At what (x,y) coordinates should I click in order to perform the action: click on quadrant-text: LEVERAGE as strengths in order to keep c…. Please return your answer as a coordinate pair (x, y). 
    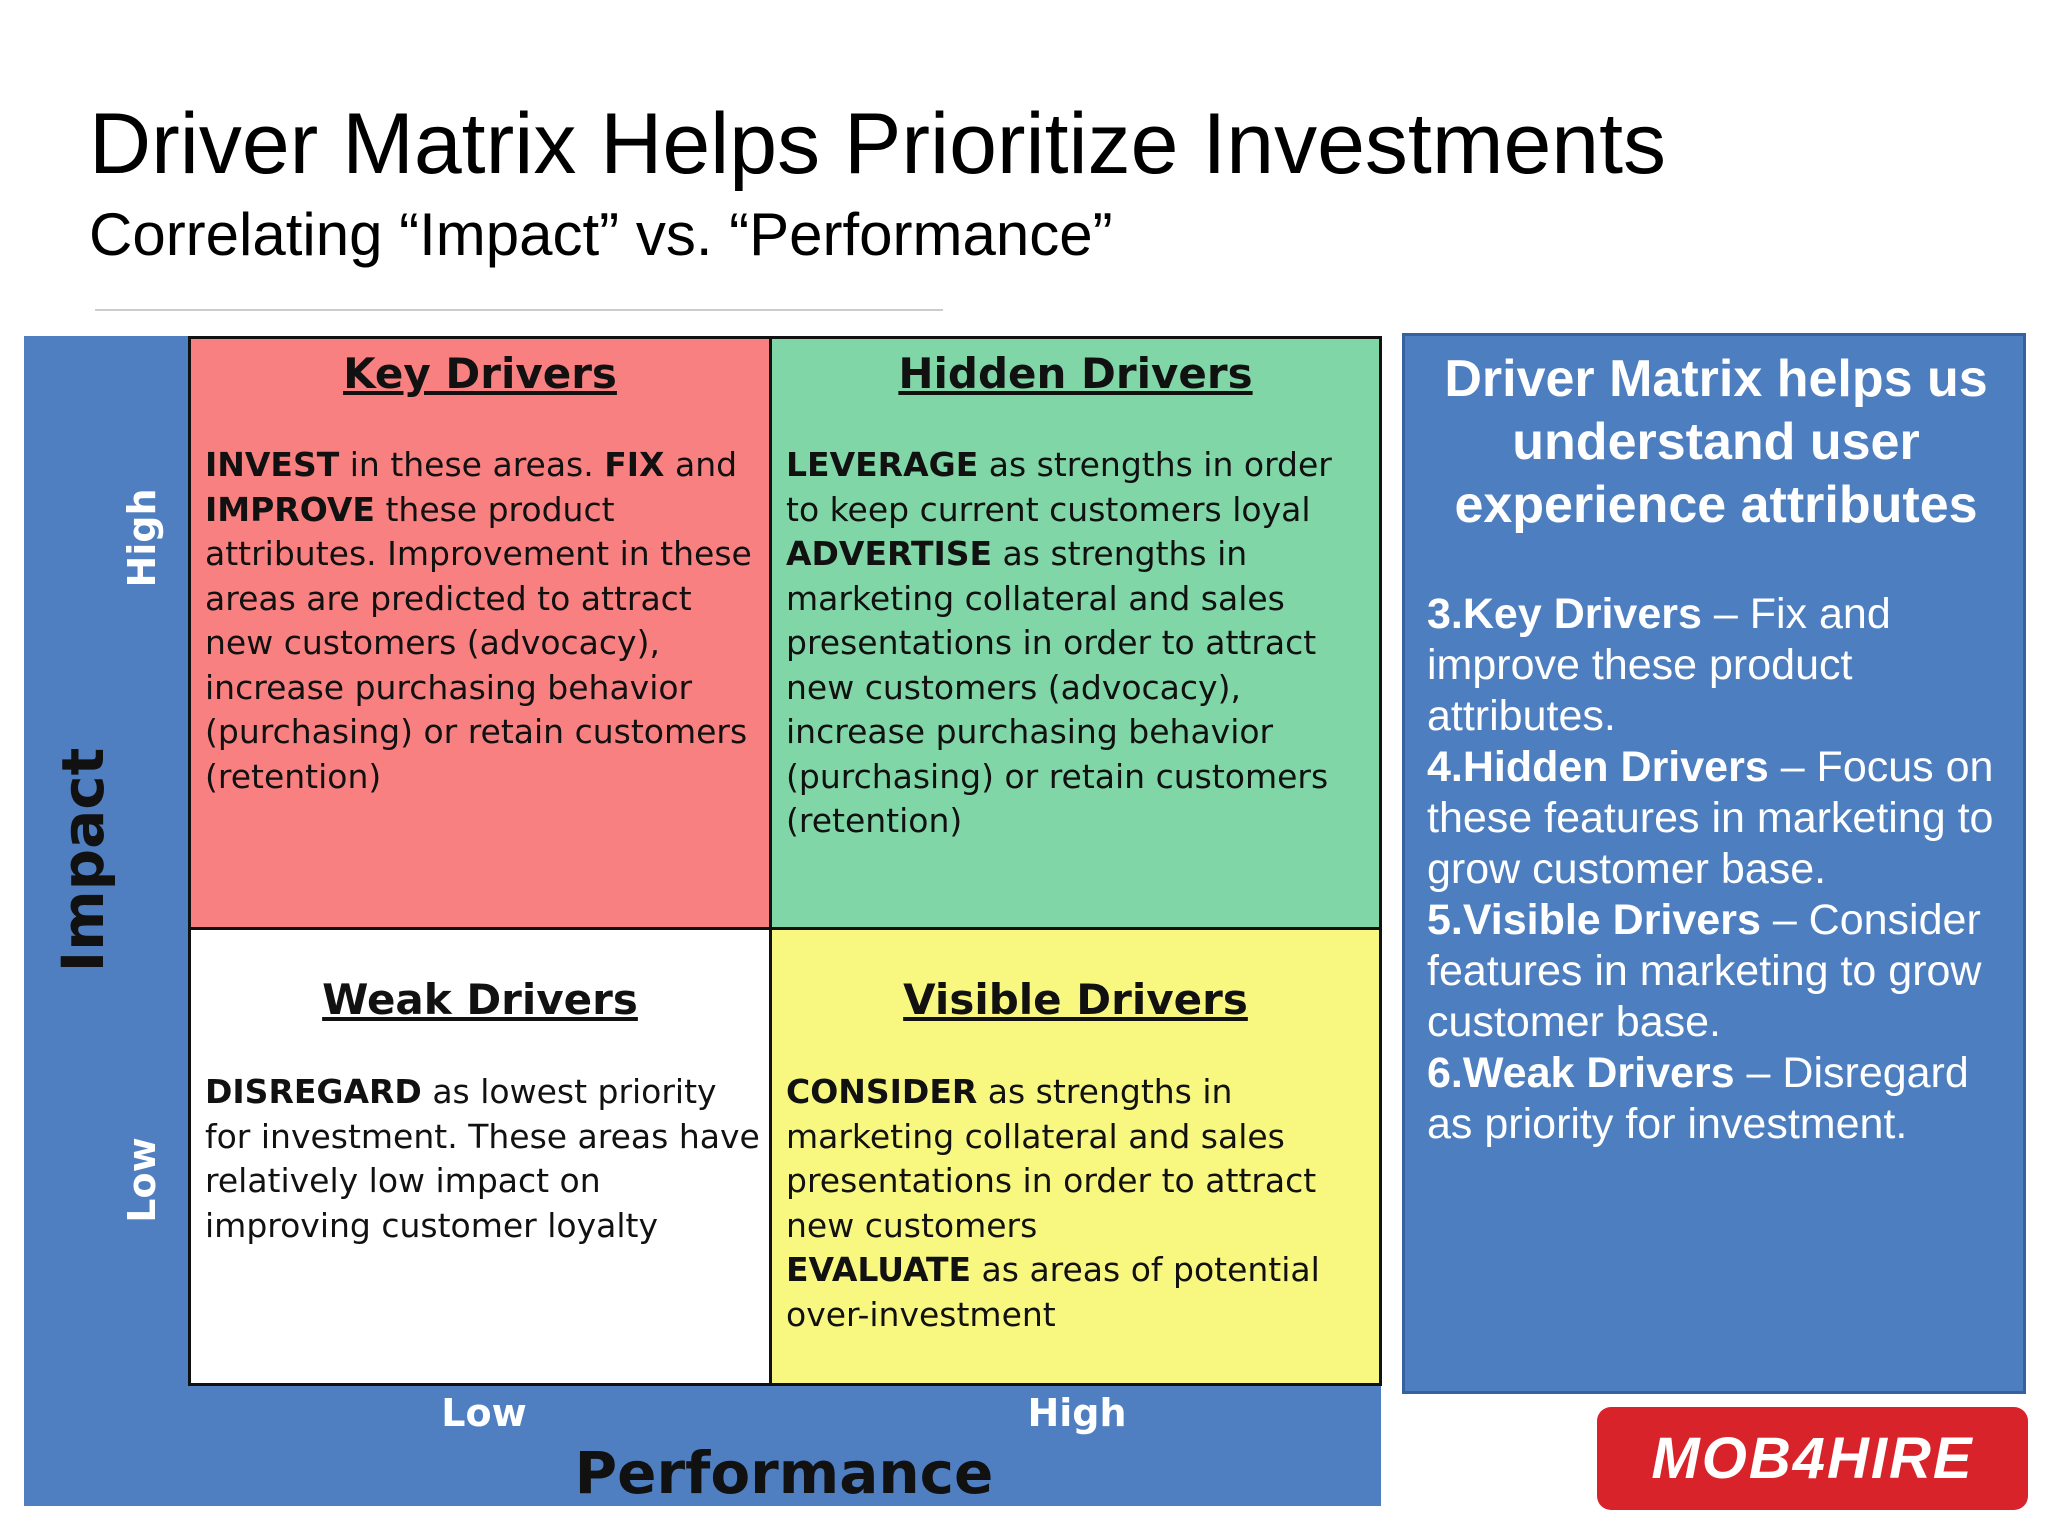
    Looking at the image, I should click on (1078, 643).